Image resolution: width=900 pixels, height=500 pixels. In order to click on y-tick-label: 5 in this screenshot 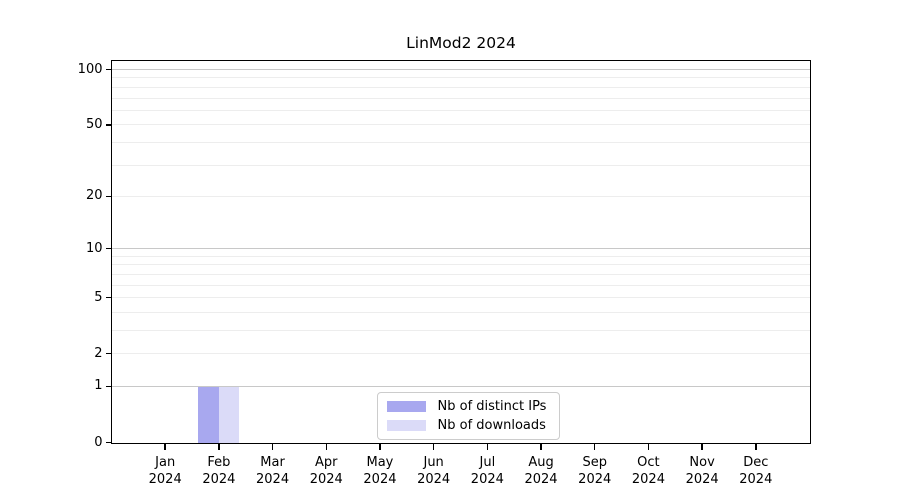, I will do `click(98, 297)`.